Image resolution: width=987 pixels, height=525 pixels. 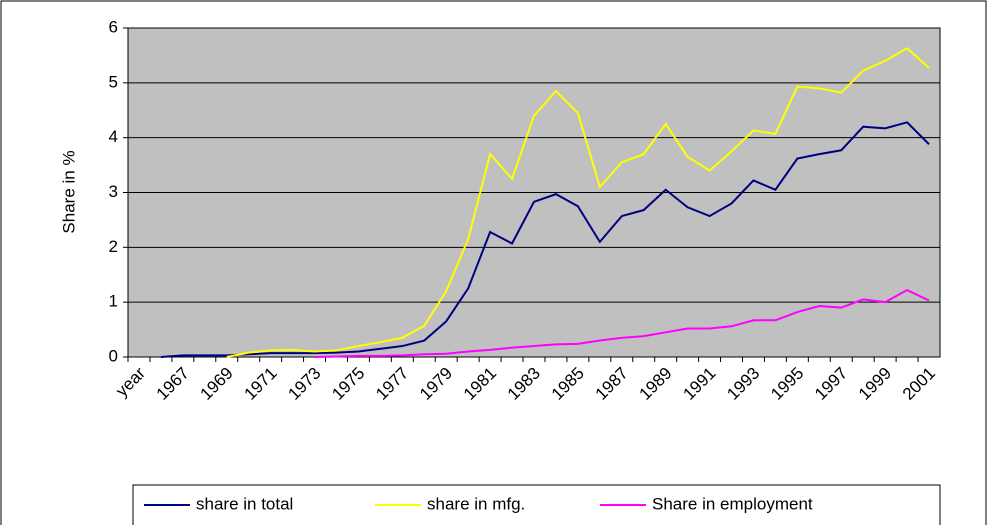 What do you see at coordinates (831, 384) in the screenshot?
I see `x-tick-label: 1997` at bounding box center [831, 384].